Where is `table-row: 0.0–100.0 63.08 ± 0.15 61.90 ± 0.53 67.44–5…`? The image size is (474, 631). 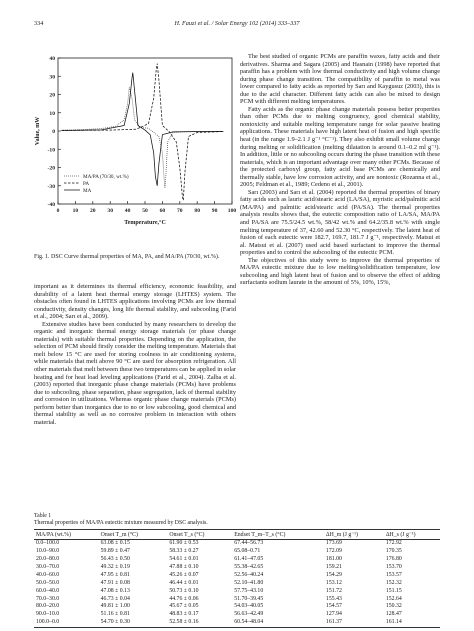
table-row: 0.0–100.0 63.08 ± 0.15 61.90 ± 0.53 67.44–5… is located at coordinates (237, 544).